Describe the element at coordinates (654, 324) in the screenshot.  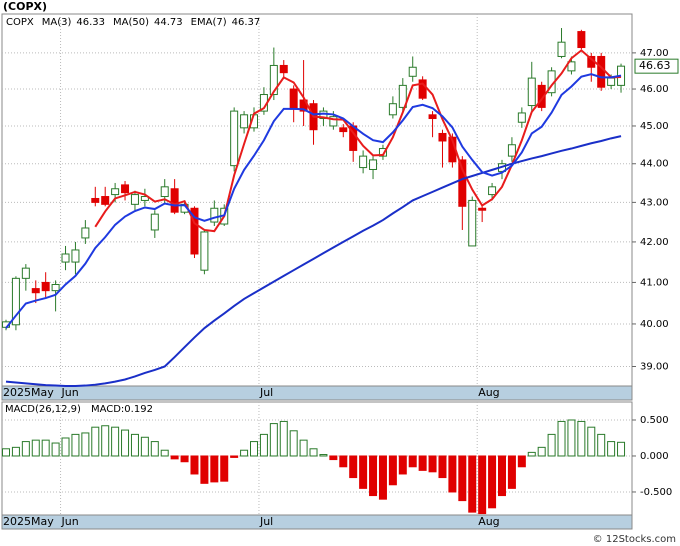
I see `y-tick-label: 40.00` at that location.